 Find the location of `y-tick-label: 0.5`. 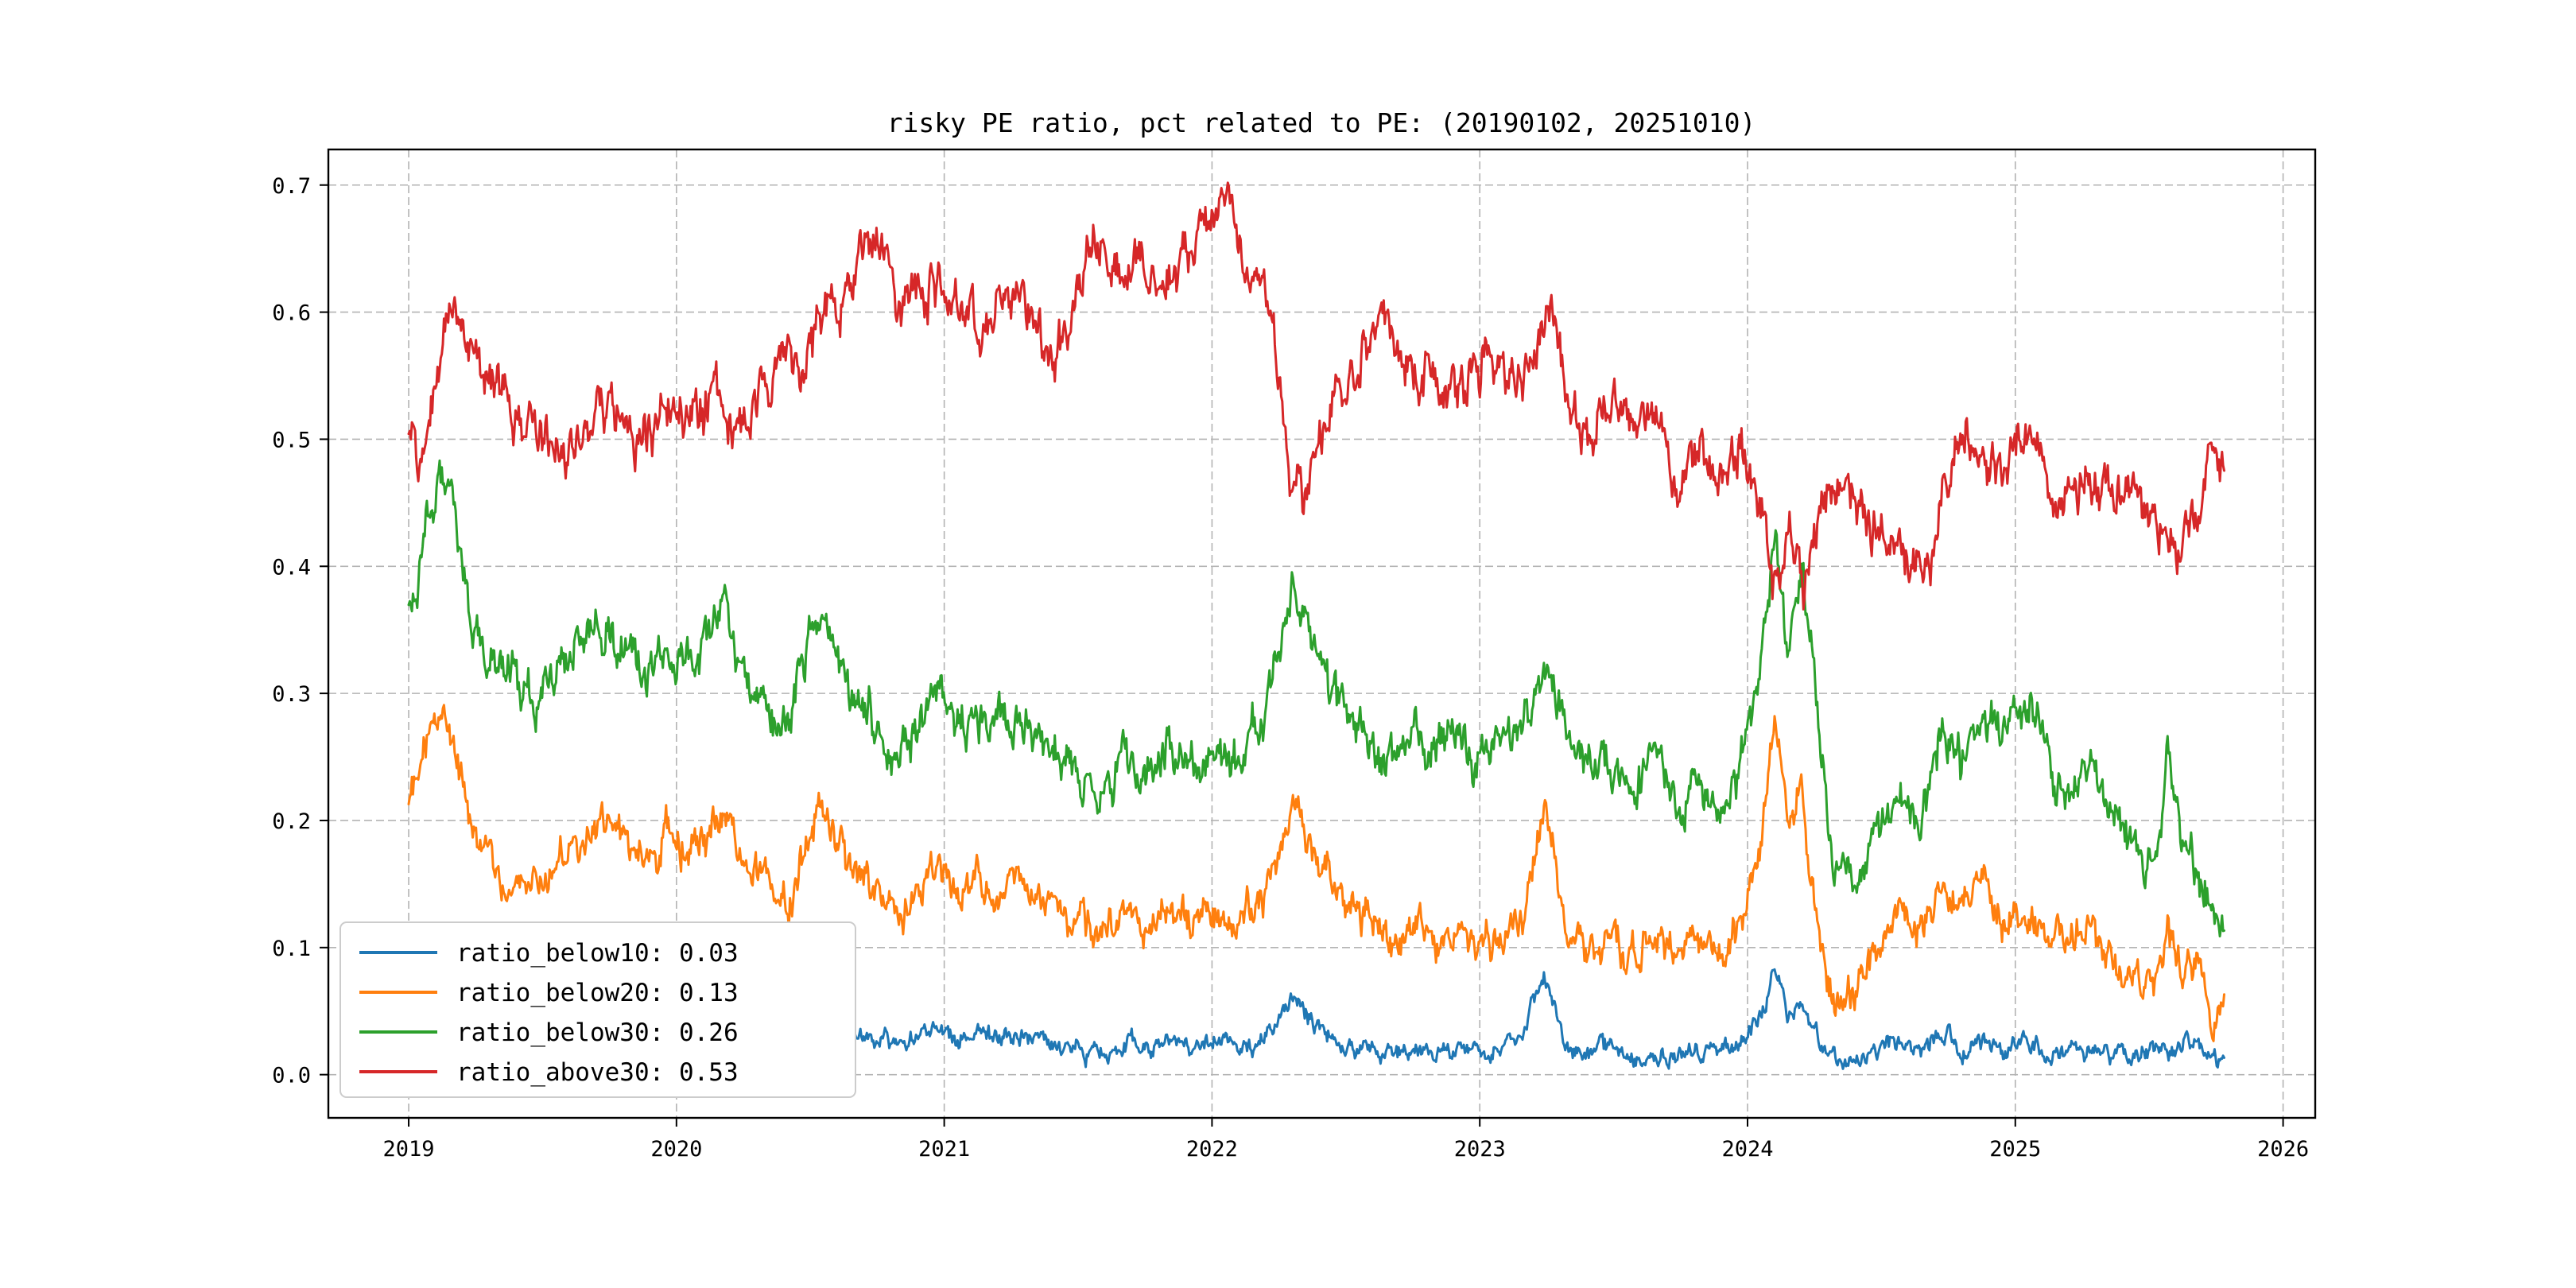

y-tick-label: 0.5 is located at coordinates (292, 440).